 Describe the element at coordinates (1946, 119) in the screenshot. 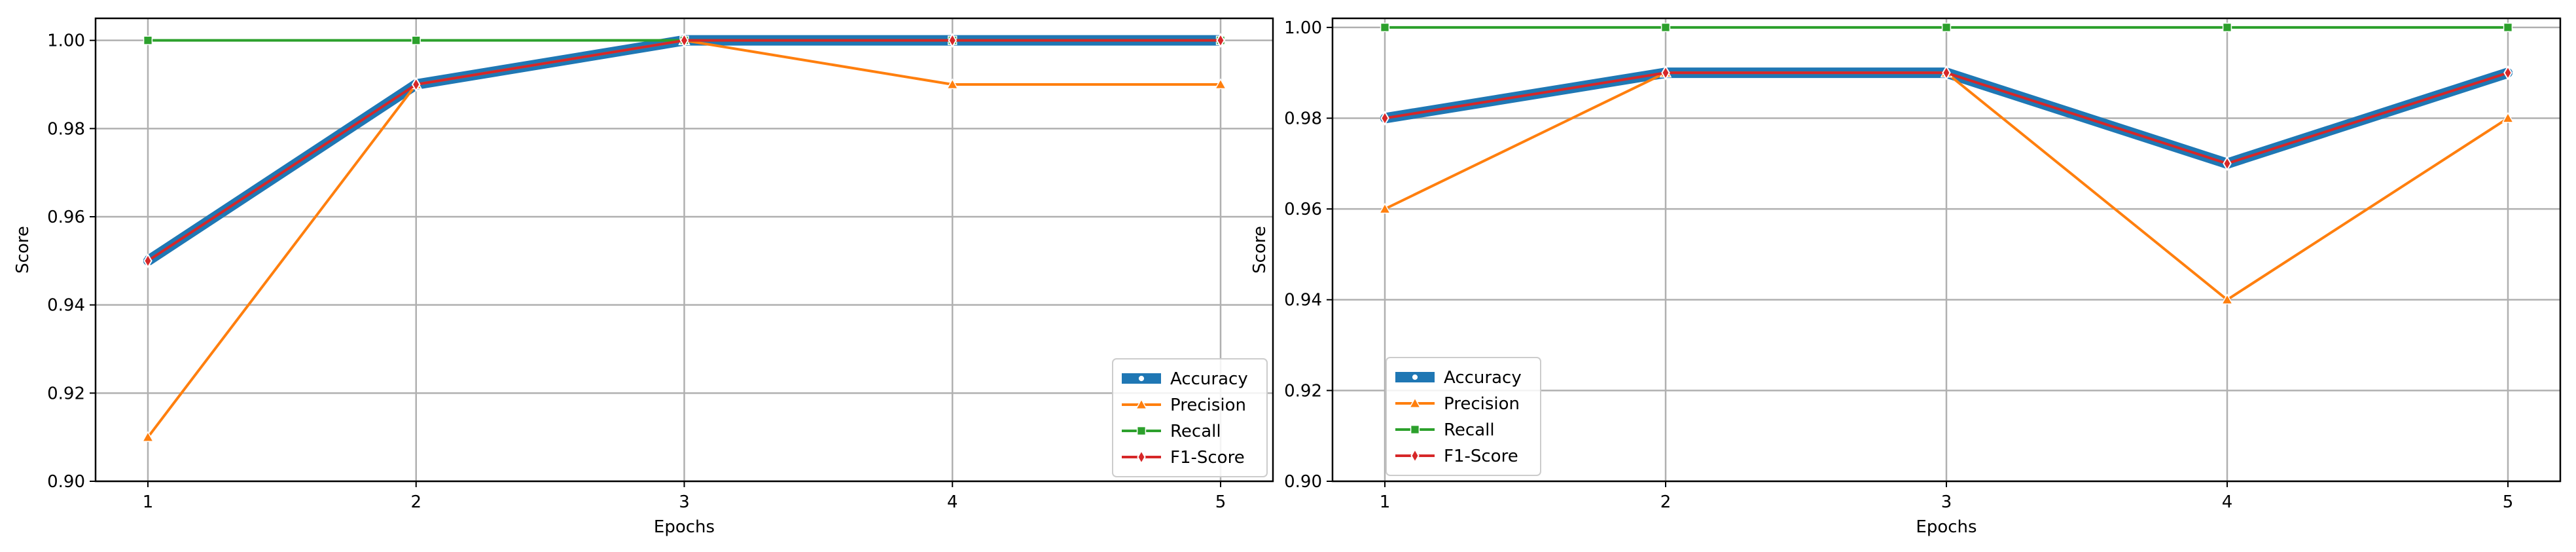

I see `series-f1-score` at that location.